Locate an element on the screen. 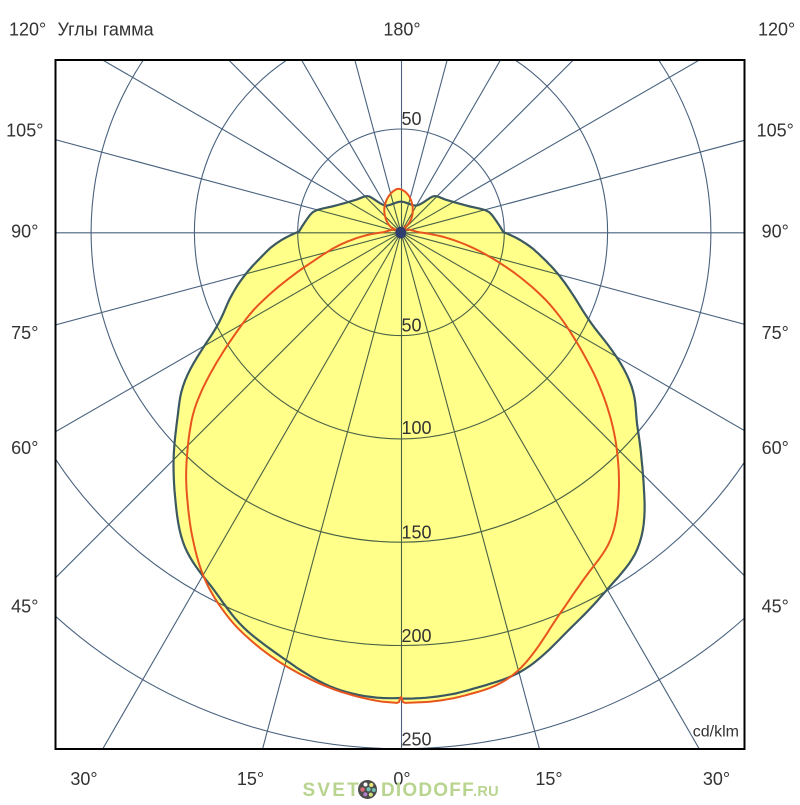 Image resolution: width=800 pixels, height=805 pixels. svg-text: 0° is located at coordinates (401, 779).